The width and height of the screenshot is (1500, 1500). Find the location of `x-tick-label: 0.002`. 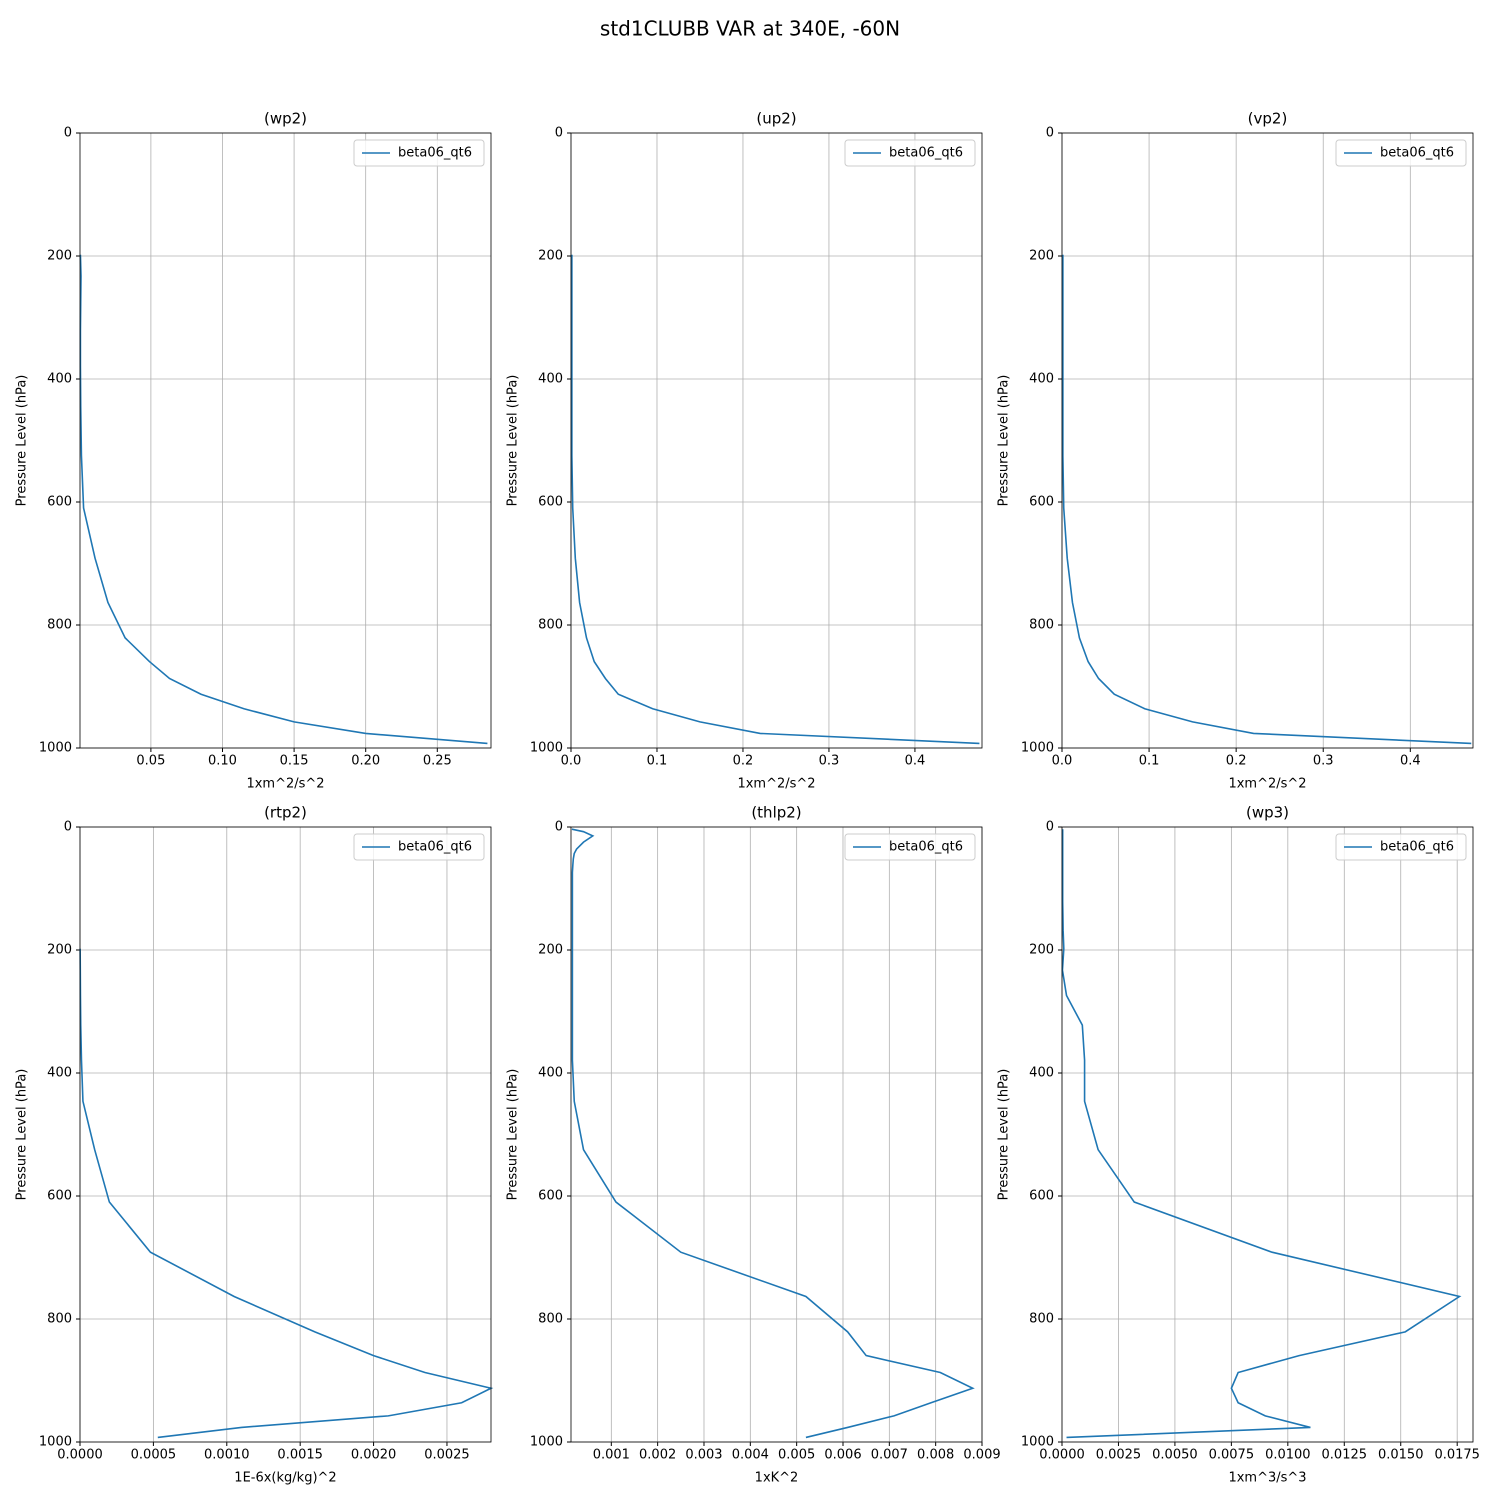

x-tick-label: 0.002 is located at coordinates (657, 1455).